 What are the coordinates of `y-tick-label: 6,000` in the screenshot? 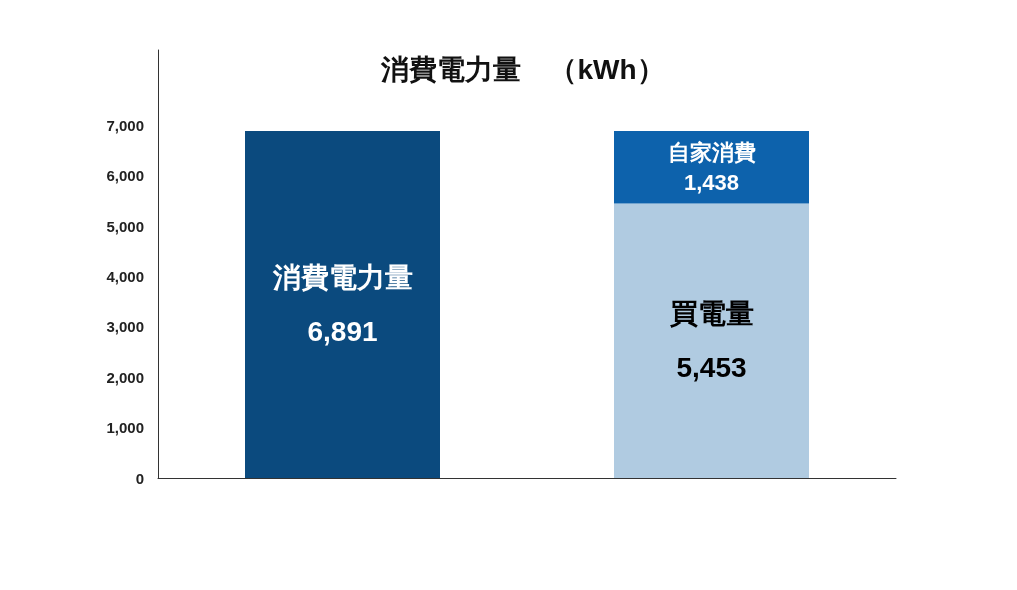 It's located at (125, 176).